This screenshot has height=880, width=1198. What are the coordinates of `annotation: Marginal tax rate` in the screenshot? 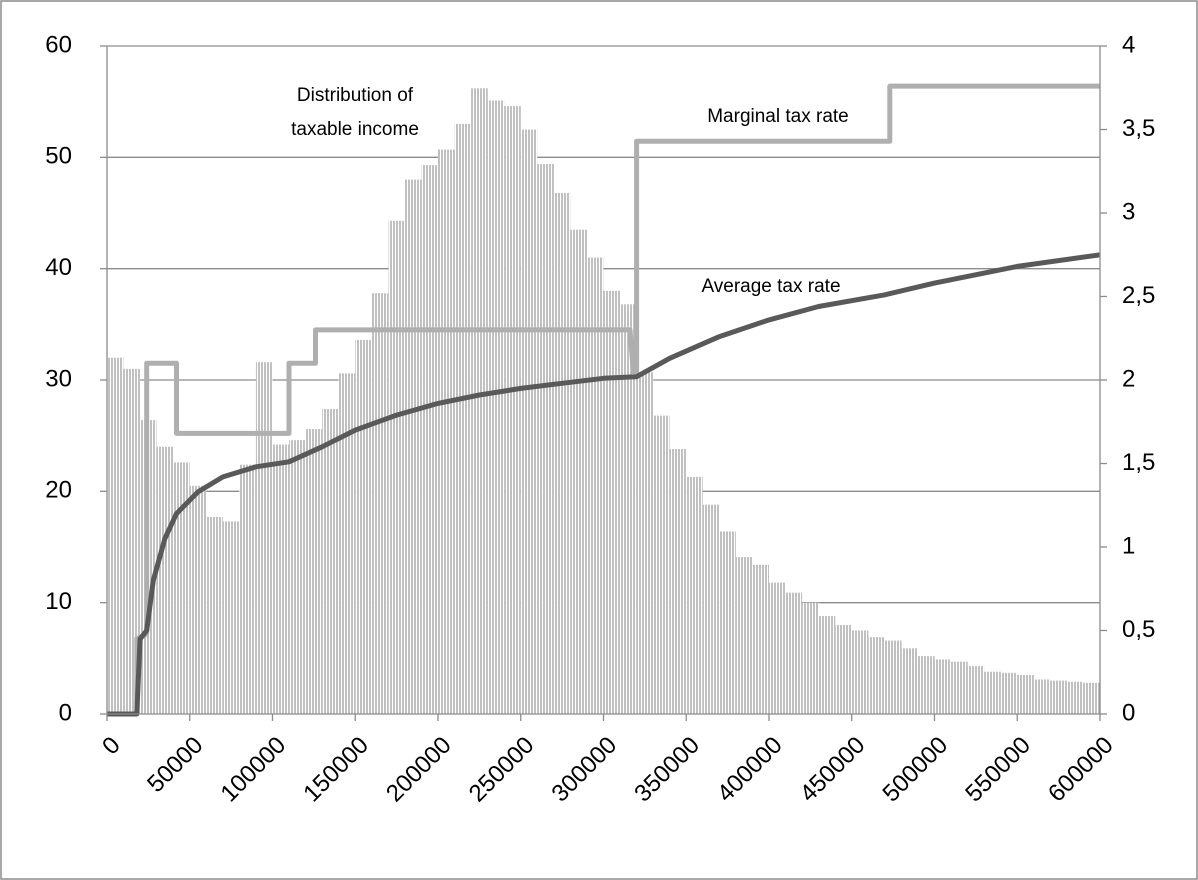 It's located at (778, 116).